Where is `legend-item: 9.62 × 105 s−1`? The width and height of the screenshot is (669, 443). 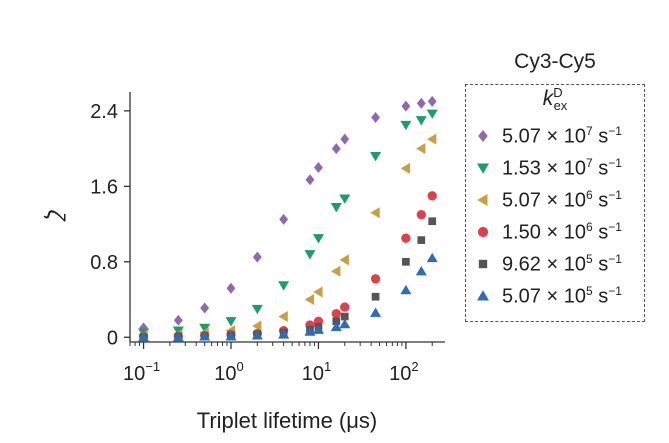 legend-item: 9.62 × 105 s−1 is located at coordinates (548, 264).